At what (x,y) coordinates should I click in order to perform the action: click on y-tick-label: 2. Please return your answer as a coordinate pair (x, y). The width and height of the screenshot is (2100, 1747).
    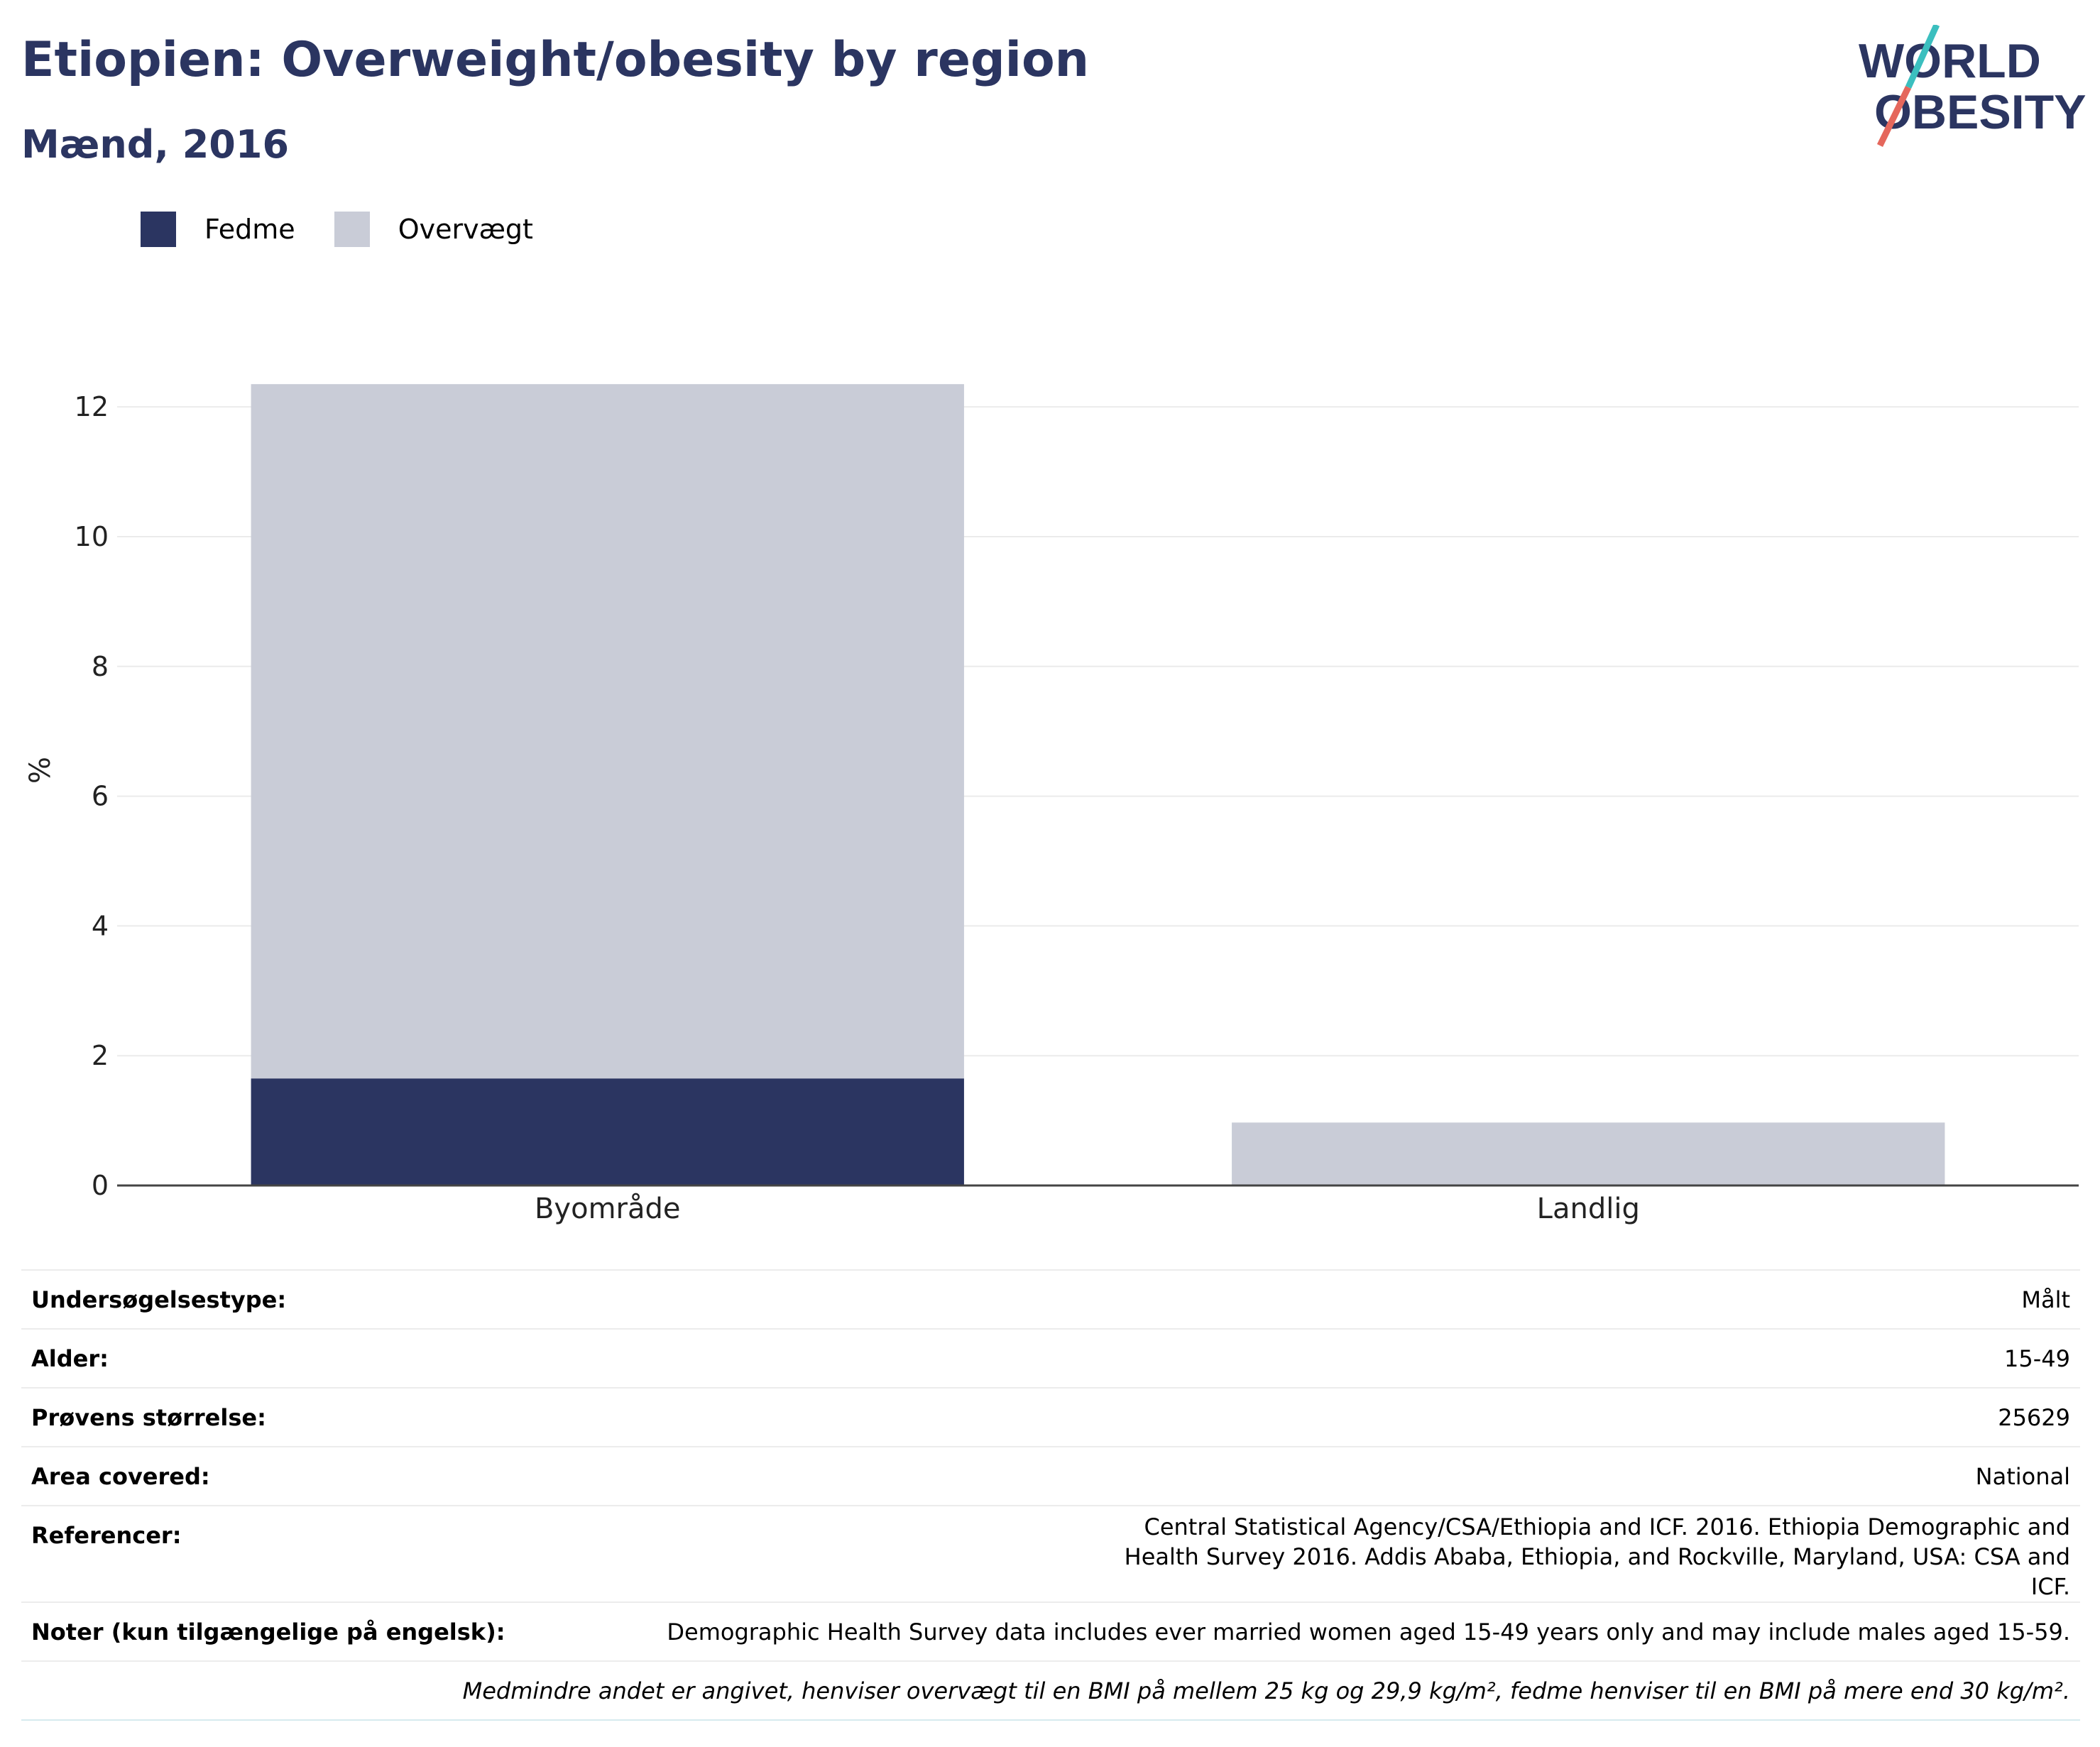
    Looking at the image, I should click on (100, 1055).